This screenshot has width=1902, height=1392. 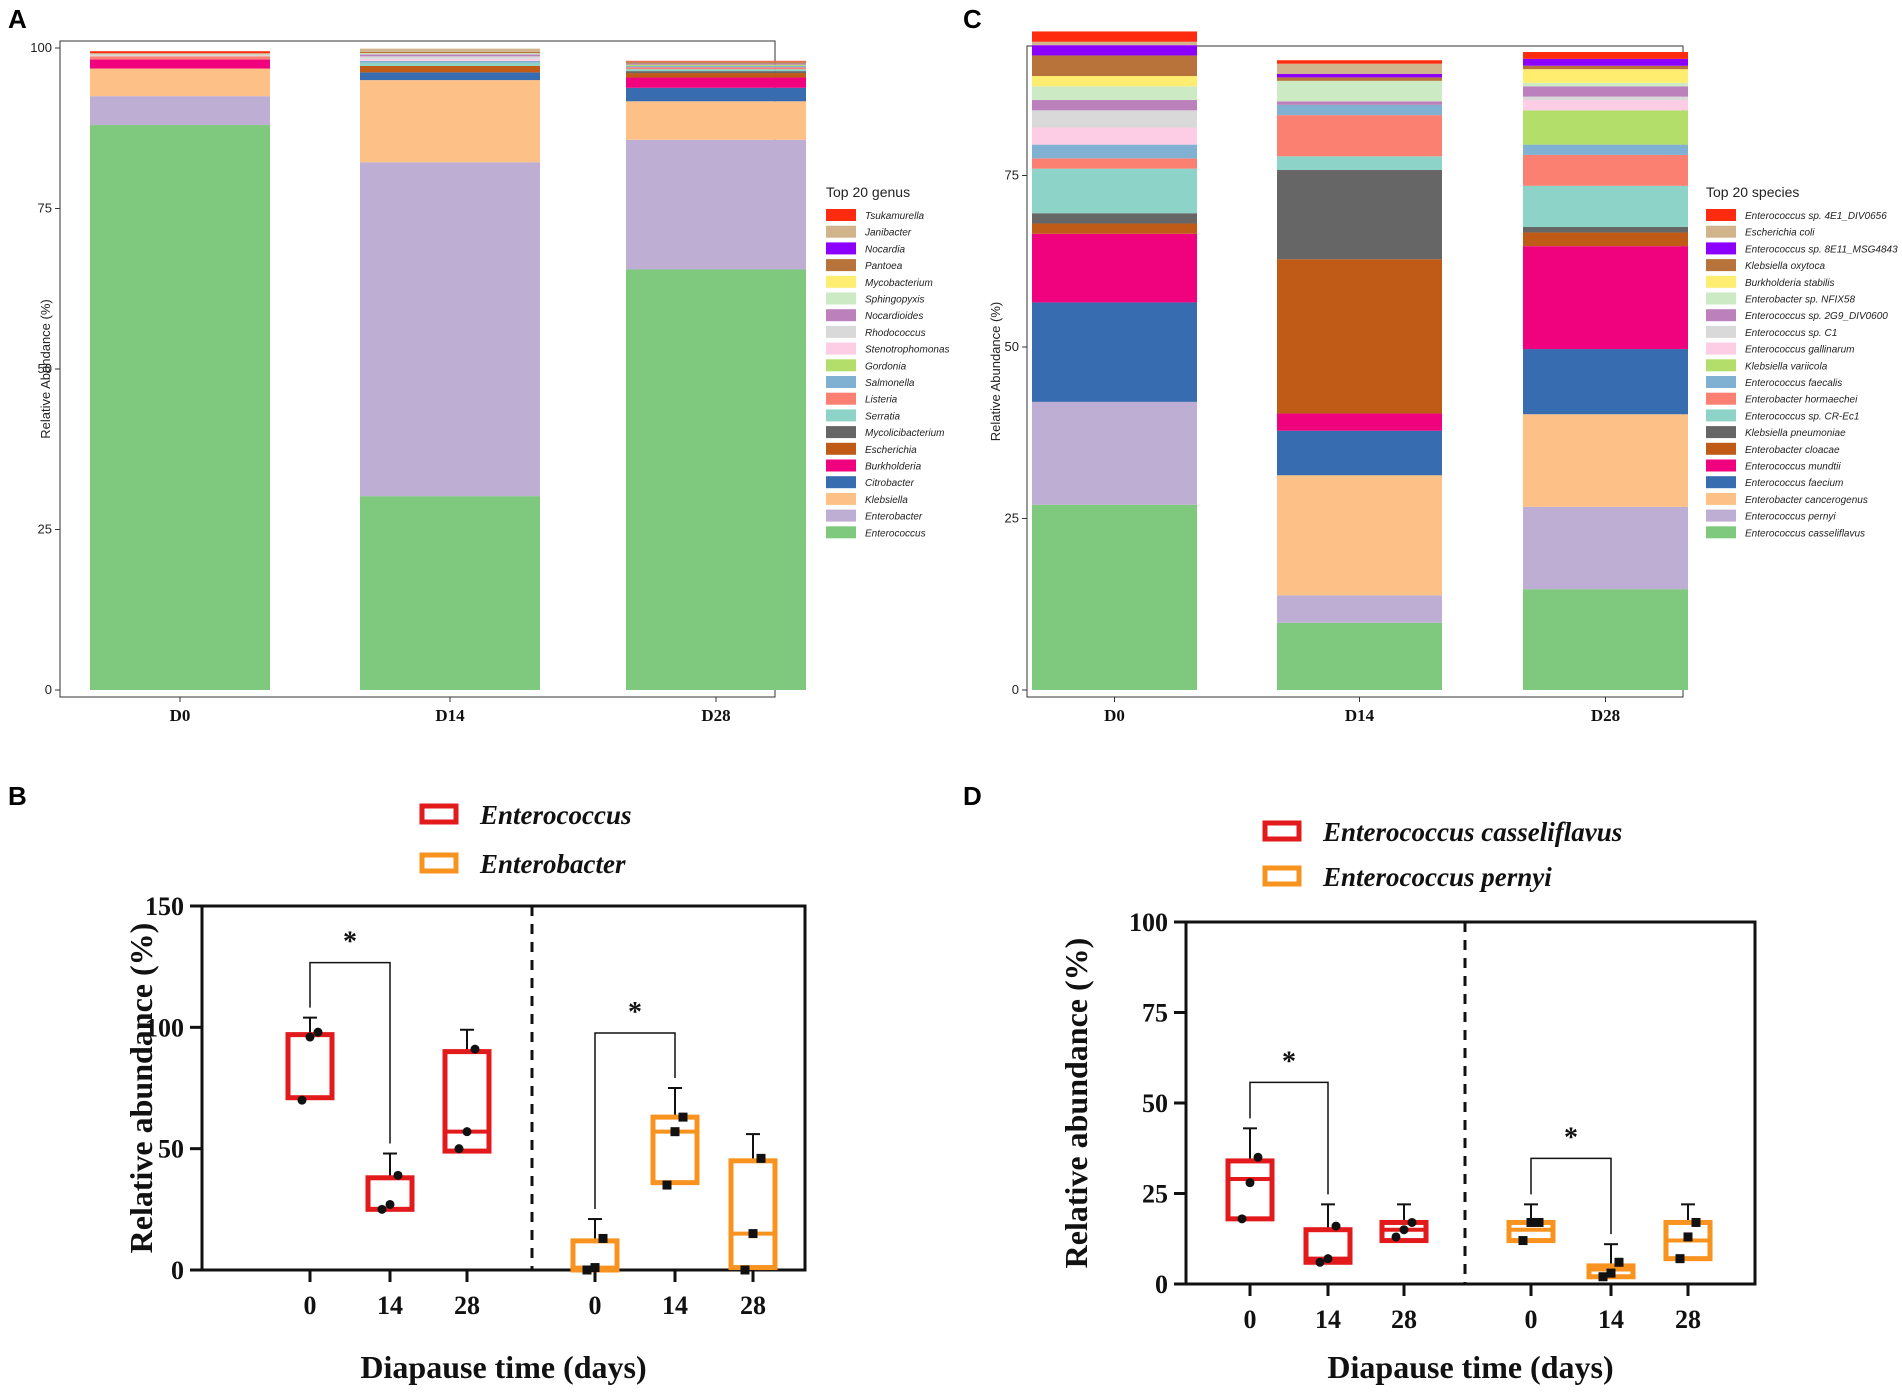 I want to click on plot-frame, so click(x=1470, y=1103).